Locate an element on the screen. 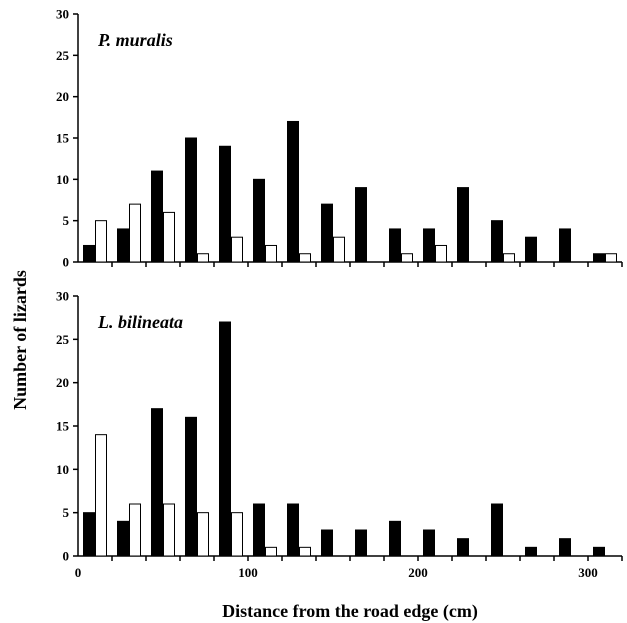 This screenshot has height=623, width=627. panel-title: L. bilineata is located at coordinates (140, 322).